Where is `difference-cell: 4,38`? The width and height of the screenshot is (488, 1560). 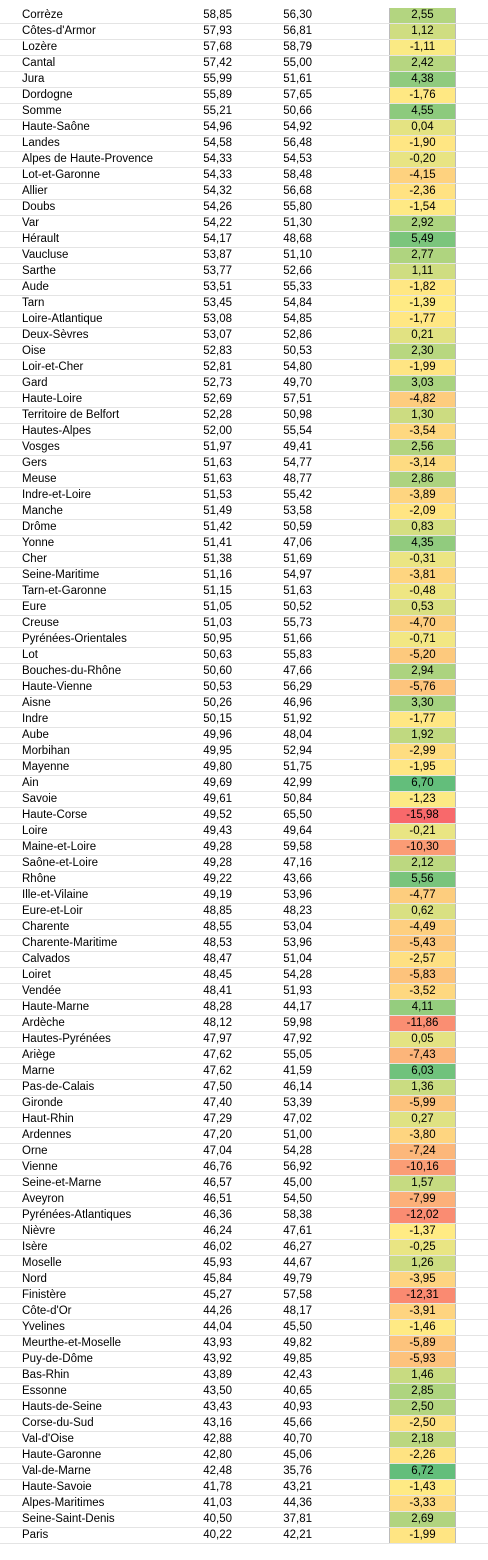 difference-cell: 4,38 is located at coordinates (422, 79).